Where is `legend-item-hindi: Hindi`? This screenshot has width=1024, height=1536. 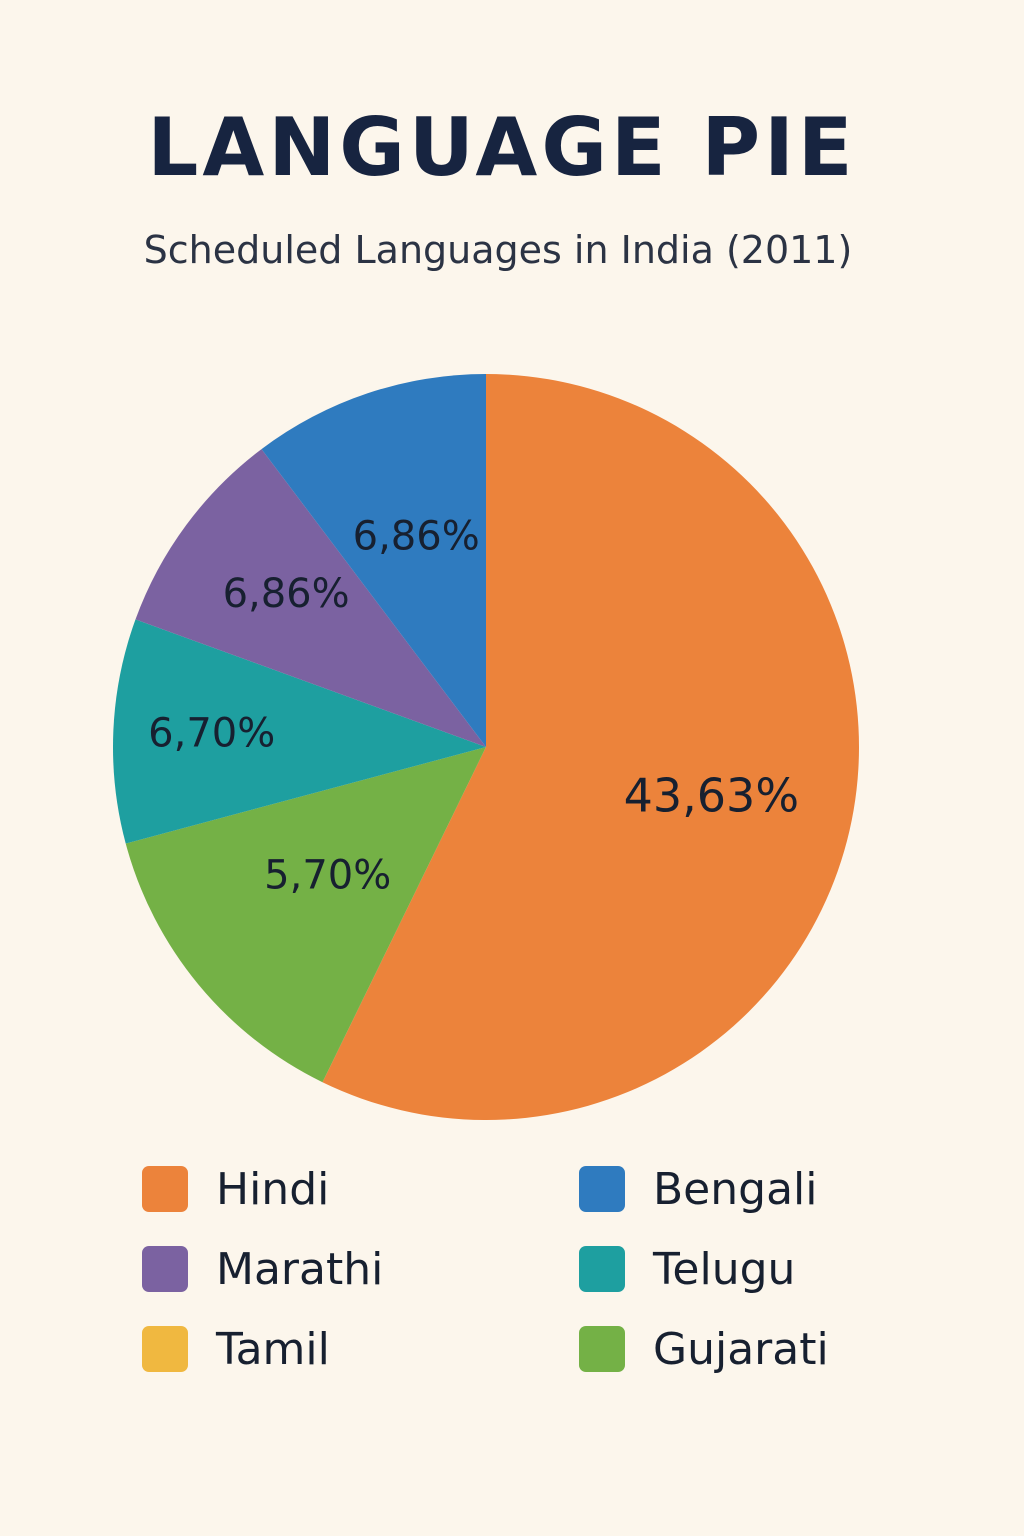
legend-item-hindi: Hindi is located at coordinates (360, 1189).